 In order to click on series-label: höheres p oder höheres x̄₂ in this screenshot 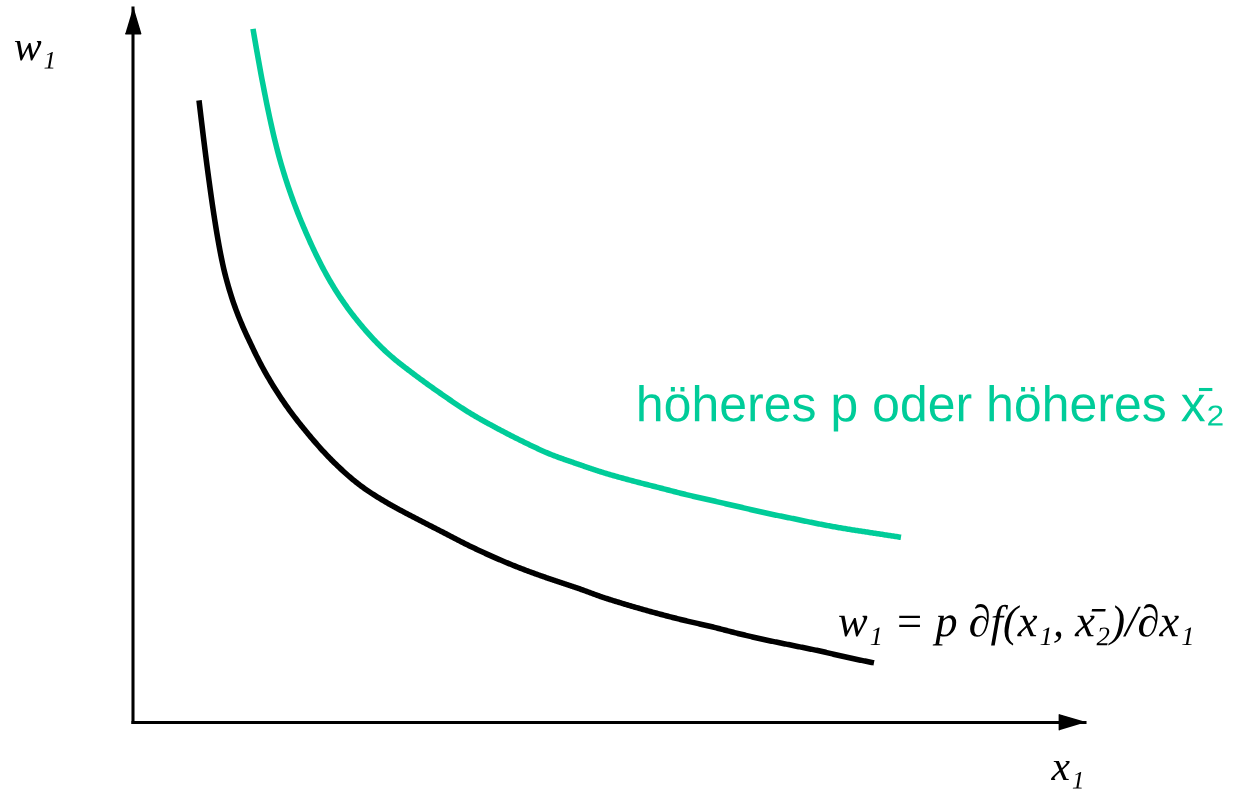, I will do `click(931, 408)`.